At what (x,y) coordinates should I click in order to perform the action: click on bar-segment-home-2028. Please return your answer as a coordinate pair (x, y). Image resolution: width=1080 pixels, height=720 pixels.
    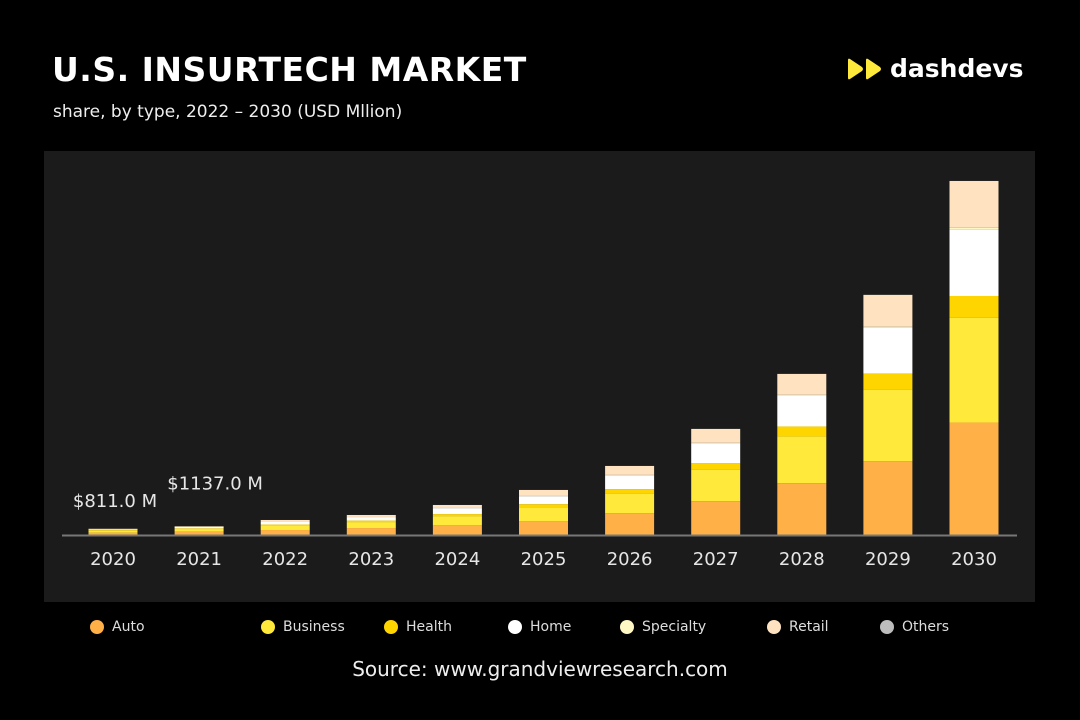
    Looking at the image, I should click on (802, 411).